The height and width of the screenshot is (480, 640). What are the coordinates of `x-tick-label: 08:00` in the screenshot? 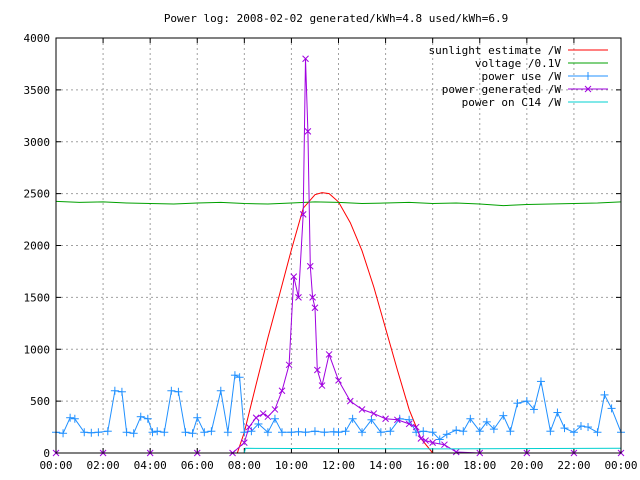 It's located at (244, 465).